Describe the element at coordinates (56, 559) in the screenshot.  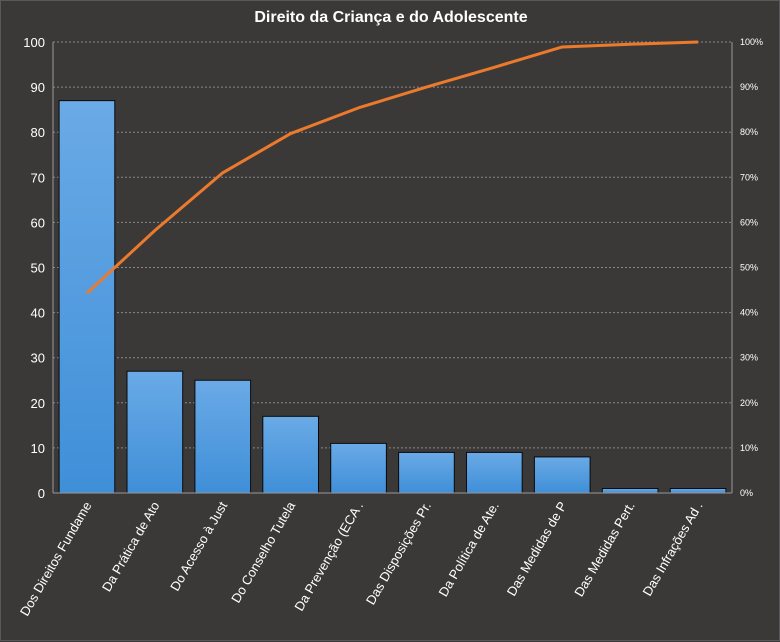
I see `x-tick-label: Dos Direitos Fundame` at that location.